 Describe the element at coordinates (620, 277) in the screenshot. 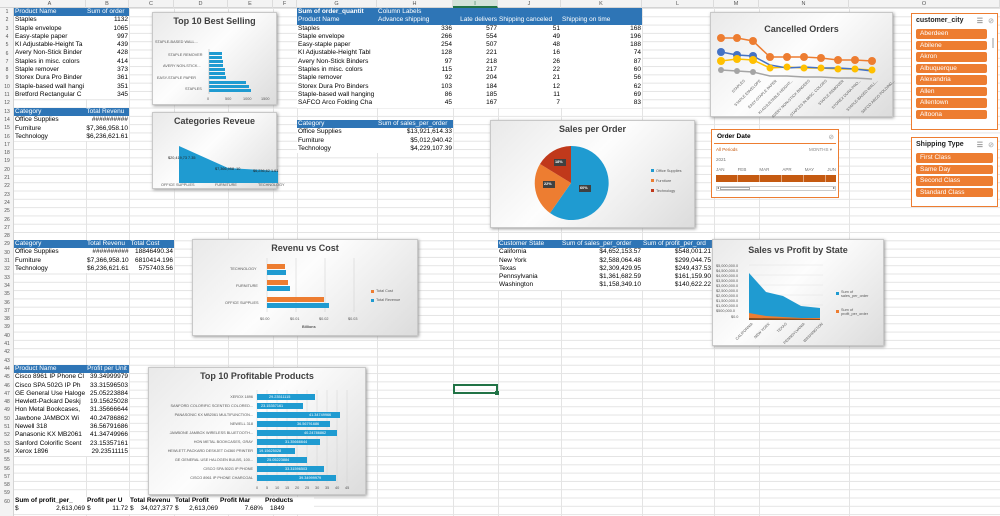

I see `cell: $1,361,682.59` at that location.